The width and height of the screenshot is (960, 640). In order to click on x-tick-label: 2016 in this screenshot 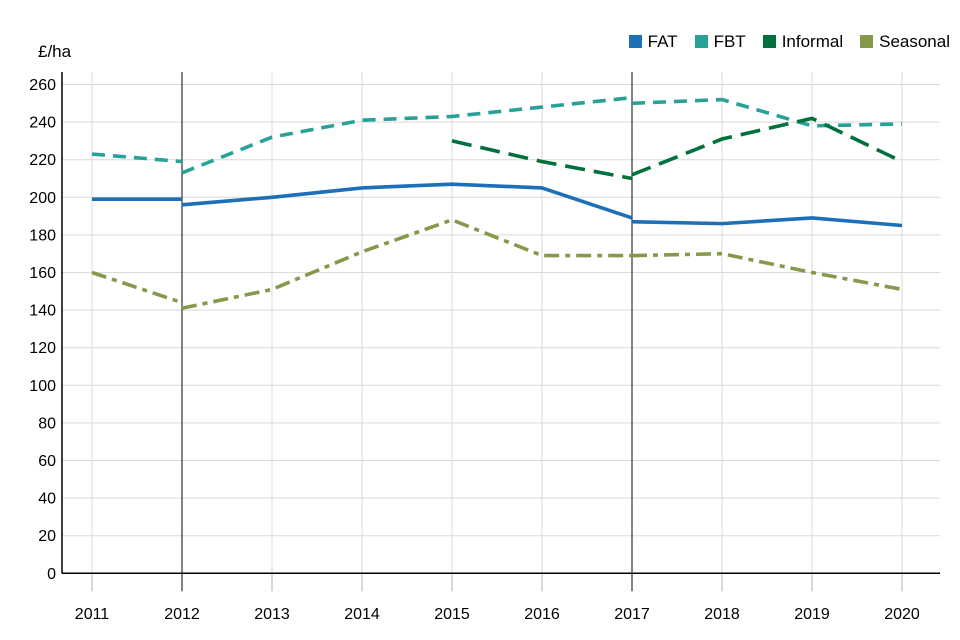, I will do `click(542, 614)`.